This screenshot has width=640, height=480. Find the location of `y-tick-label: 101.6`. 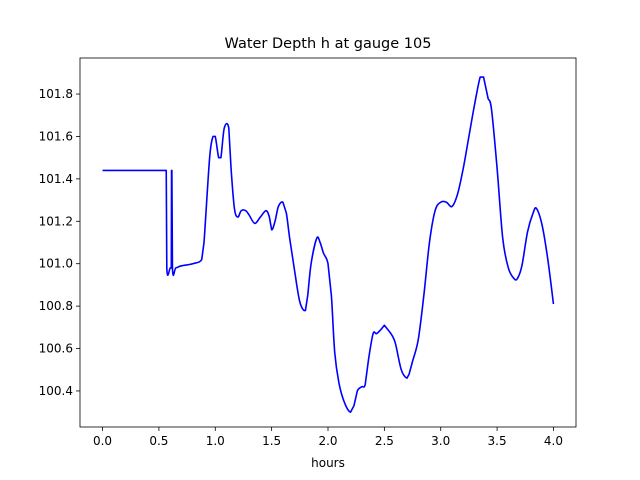

y-tick-label: 101.6 is located at coordinates (56, 136).